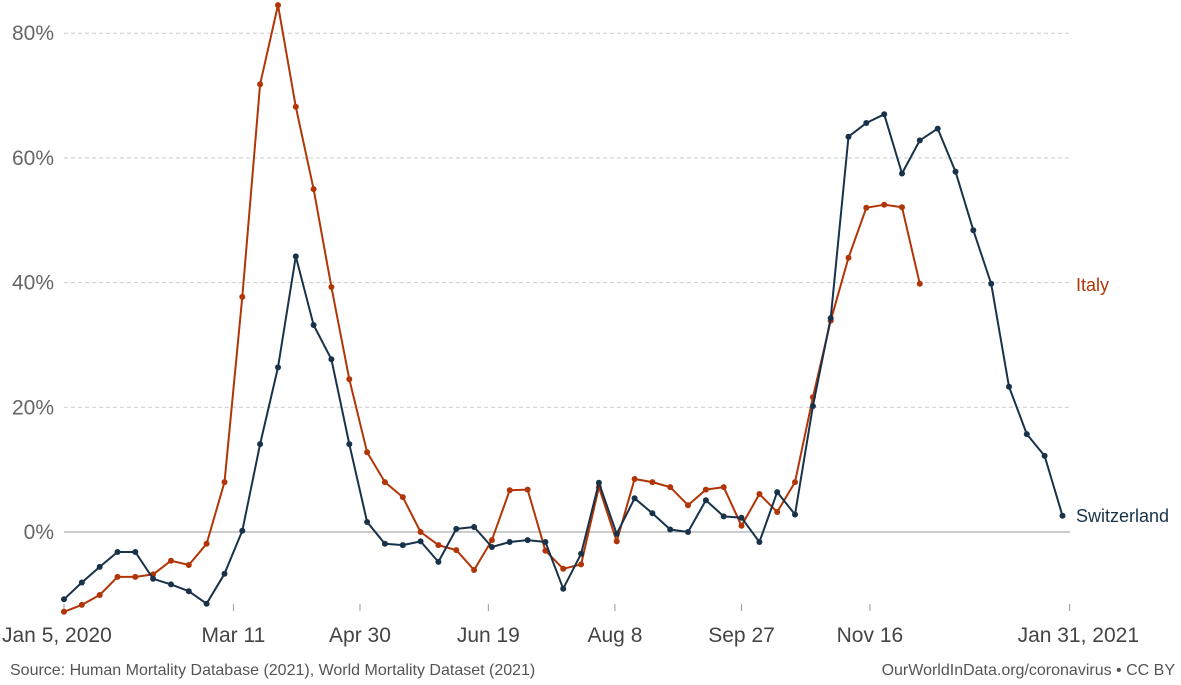 This screenshot has height=685, width=1181. Describe the element at coordinates (39, 532) in the screenshot. I see `y-tick-label: 0%` at that location.